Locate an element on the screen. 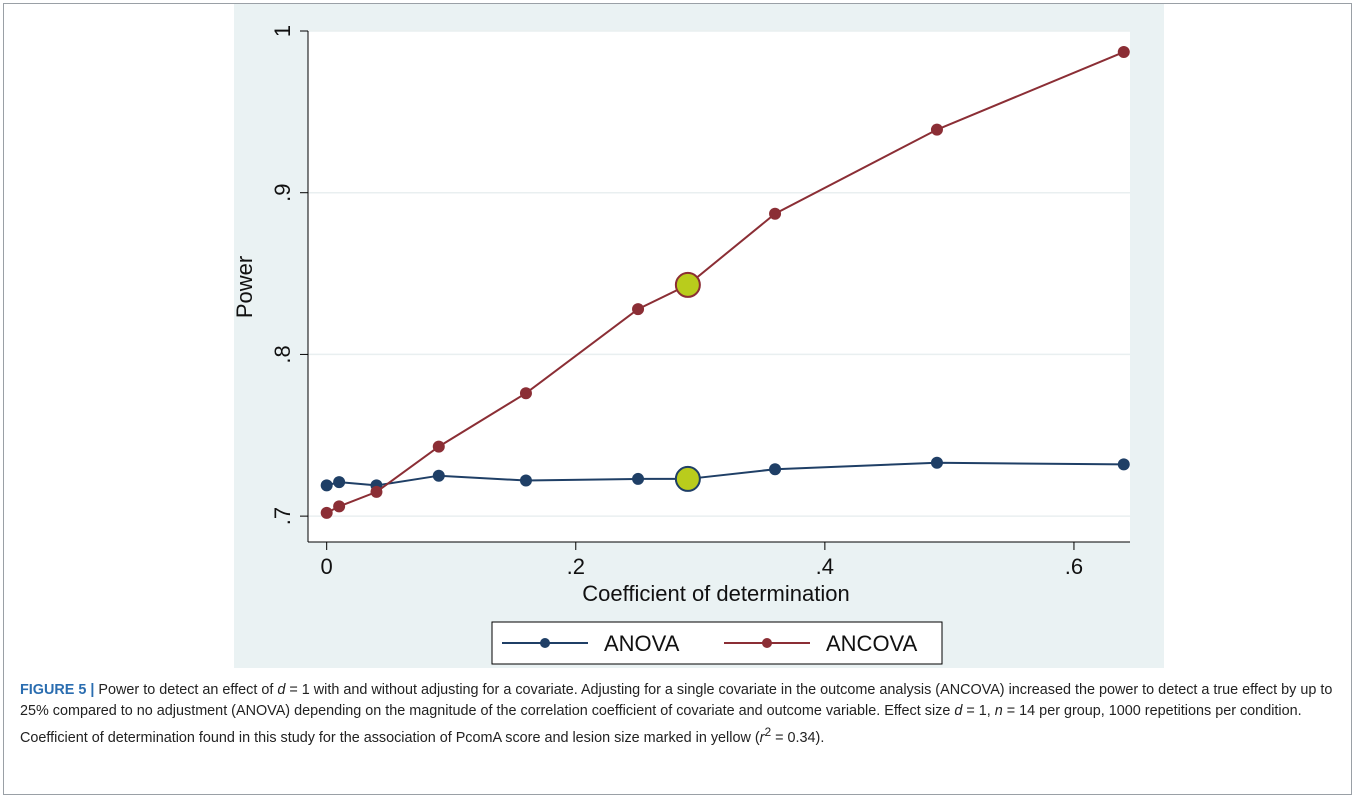 The width and height of the screenshot is (1357, 800). figure-label: FIGURE 5 | is located at coordinates (57, 690).